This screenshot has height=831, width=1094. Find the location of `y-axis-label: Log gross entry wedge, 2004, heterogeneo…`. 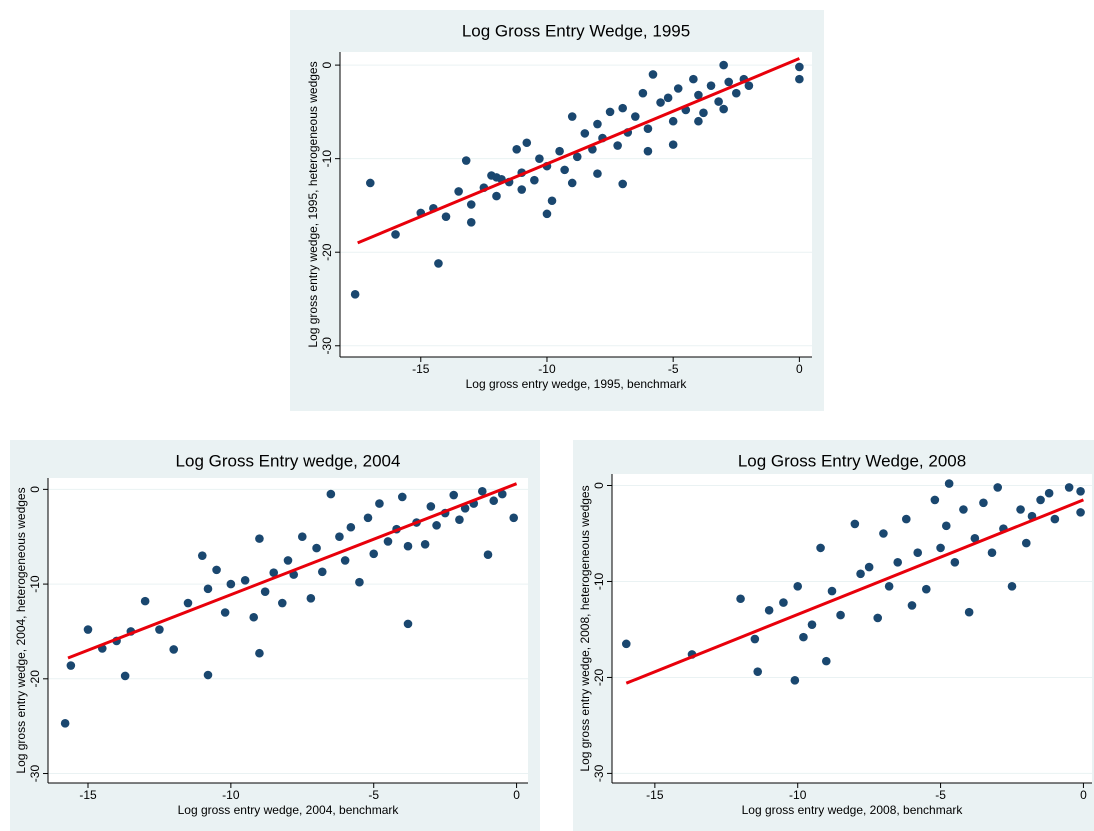

y-axis-label: Log gross entry wedge, 2004, heterogeneo… is located at coordinates (21, 630).